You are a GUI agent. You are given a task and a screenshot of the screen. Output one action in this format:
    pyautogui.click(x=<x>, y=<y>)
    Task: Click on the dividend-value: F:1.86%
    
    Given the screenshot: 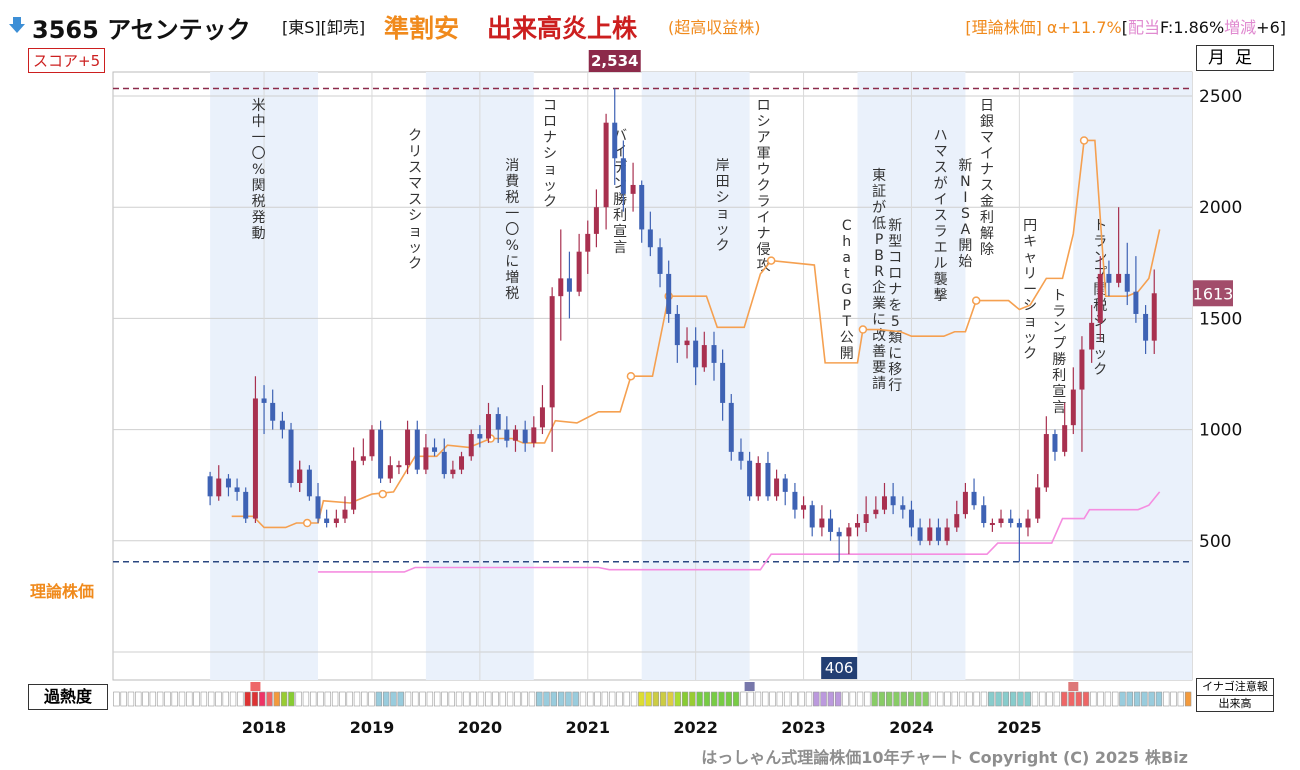 What is the action you would take?
    pyautogui.click(x=1192, y=27)
    